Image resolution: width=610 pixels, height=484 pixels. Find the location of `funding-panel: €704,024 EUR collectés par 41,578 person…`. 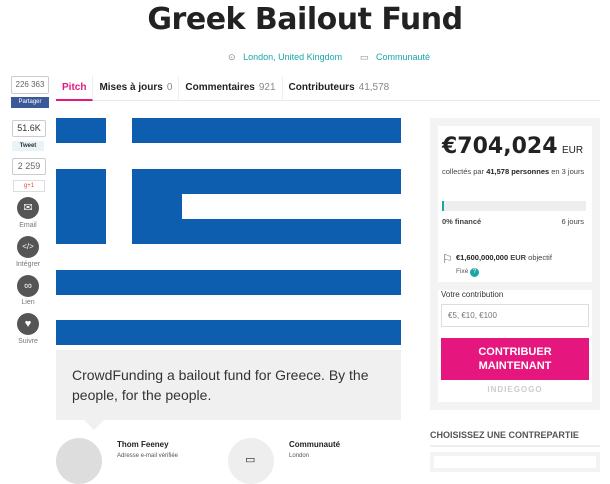

funding-panel: €704,024 EUR collectés par 41,578 person… is located at coordinates (515, 204).